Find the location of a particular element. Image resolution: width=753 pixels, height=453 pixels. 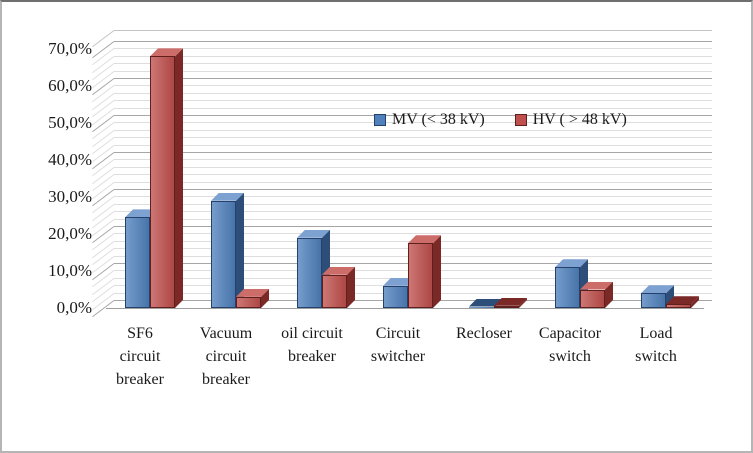

legend-item-mv: MV (< 38 kV) is located at coordinates (429, 120).